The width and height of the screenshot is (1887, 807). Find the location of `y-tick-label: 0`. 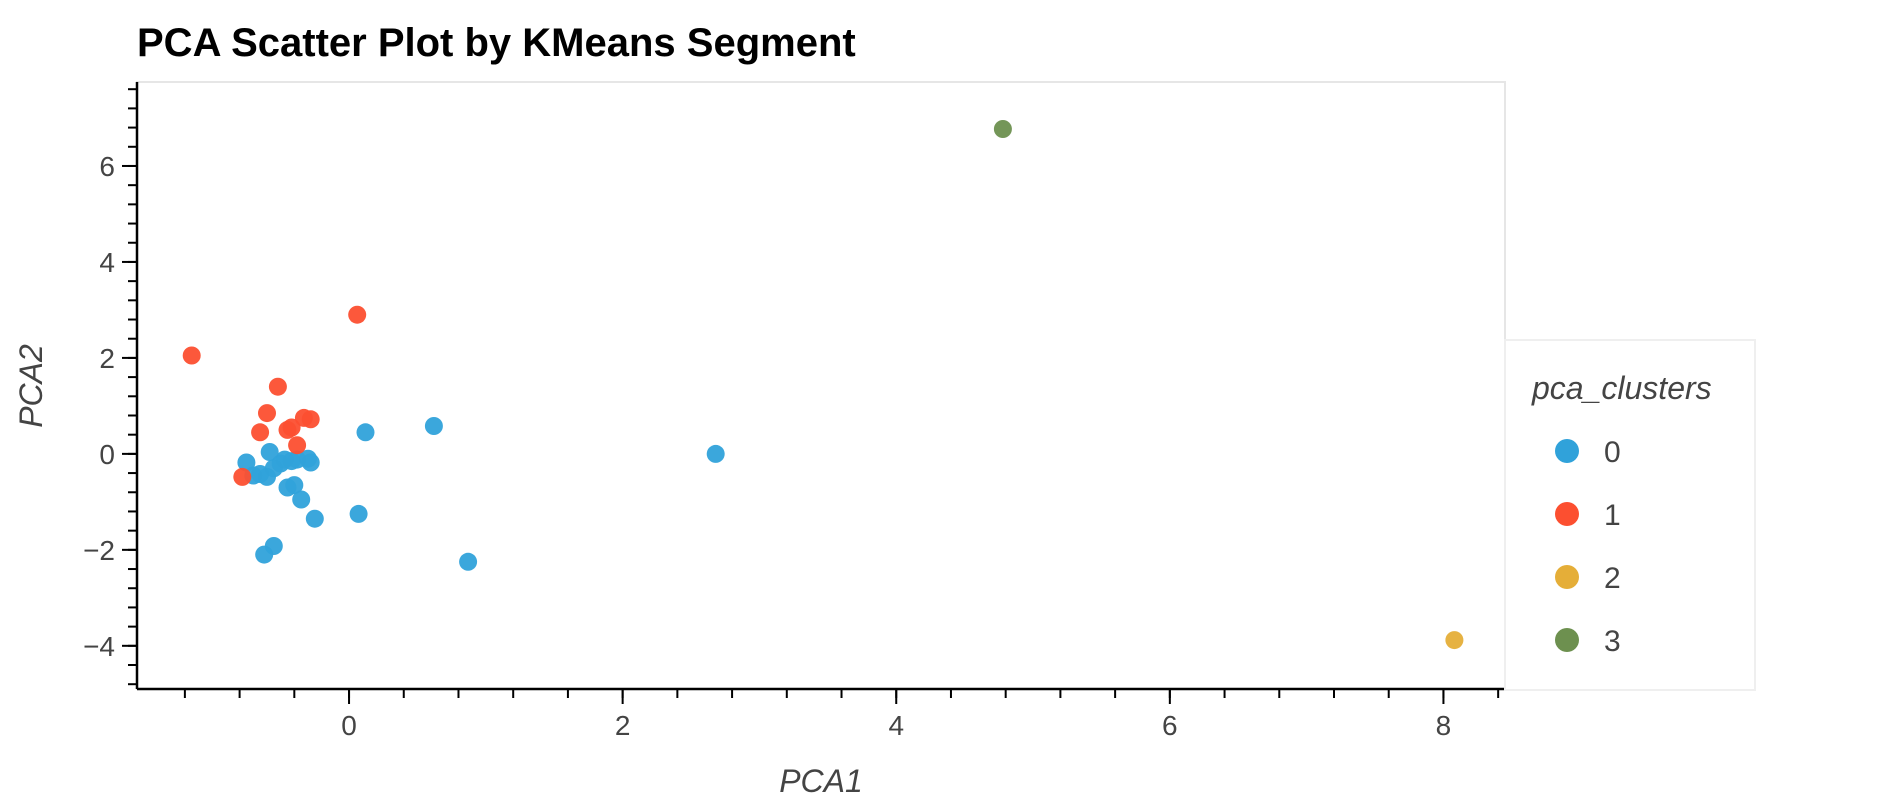

y-tick-label: 0 is located at coordinates (107, 454).